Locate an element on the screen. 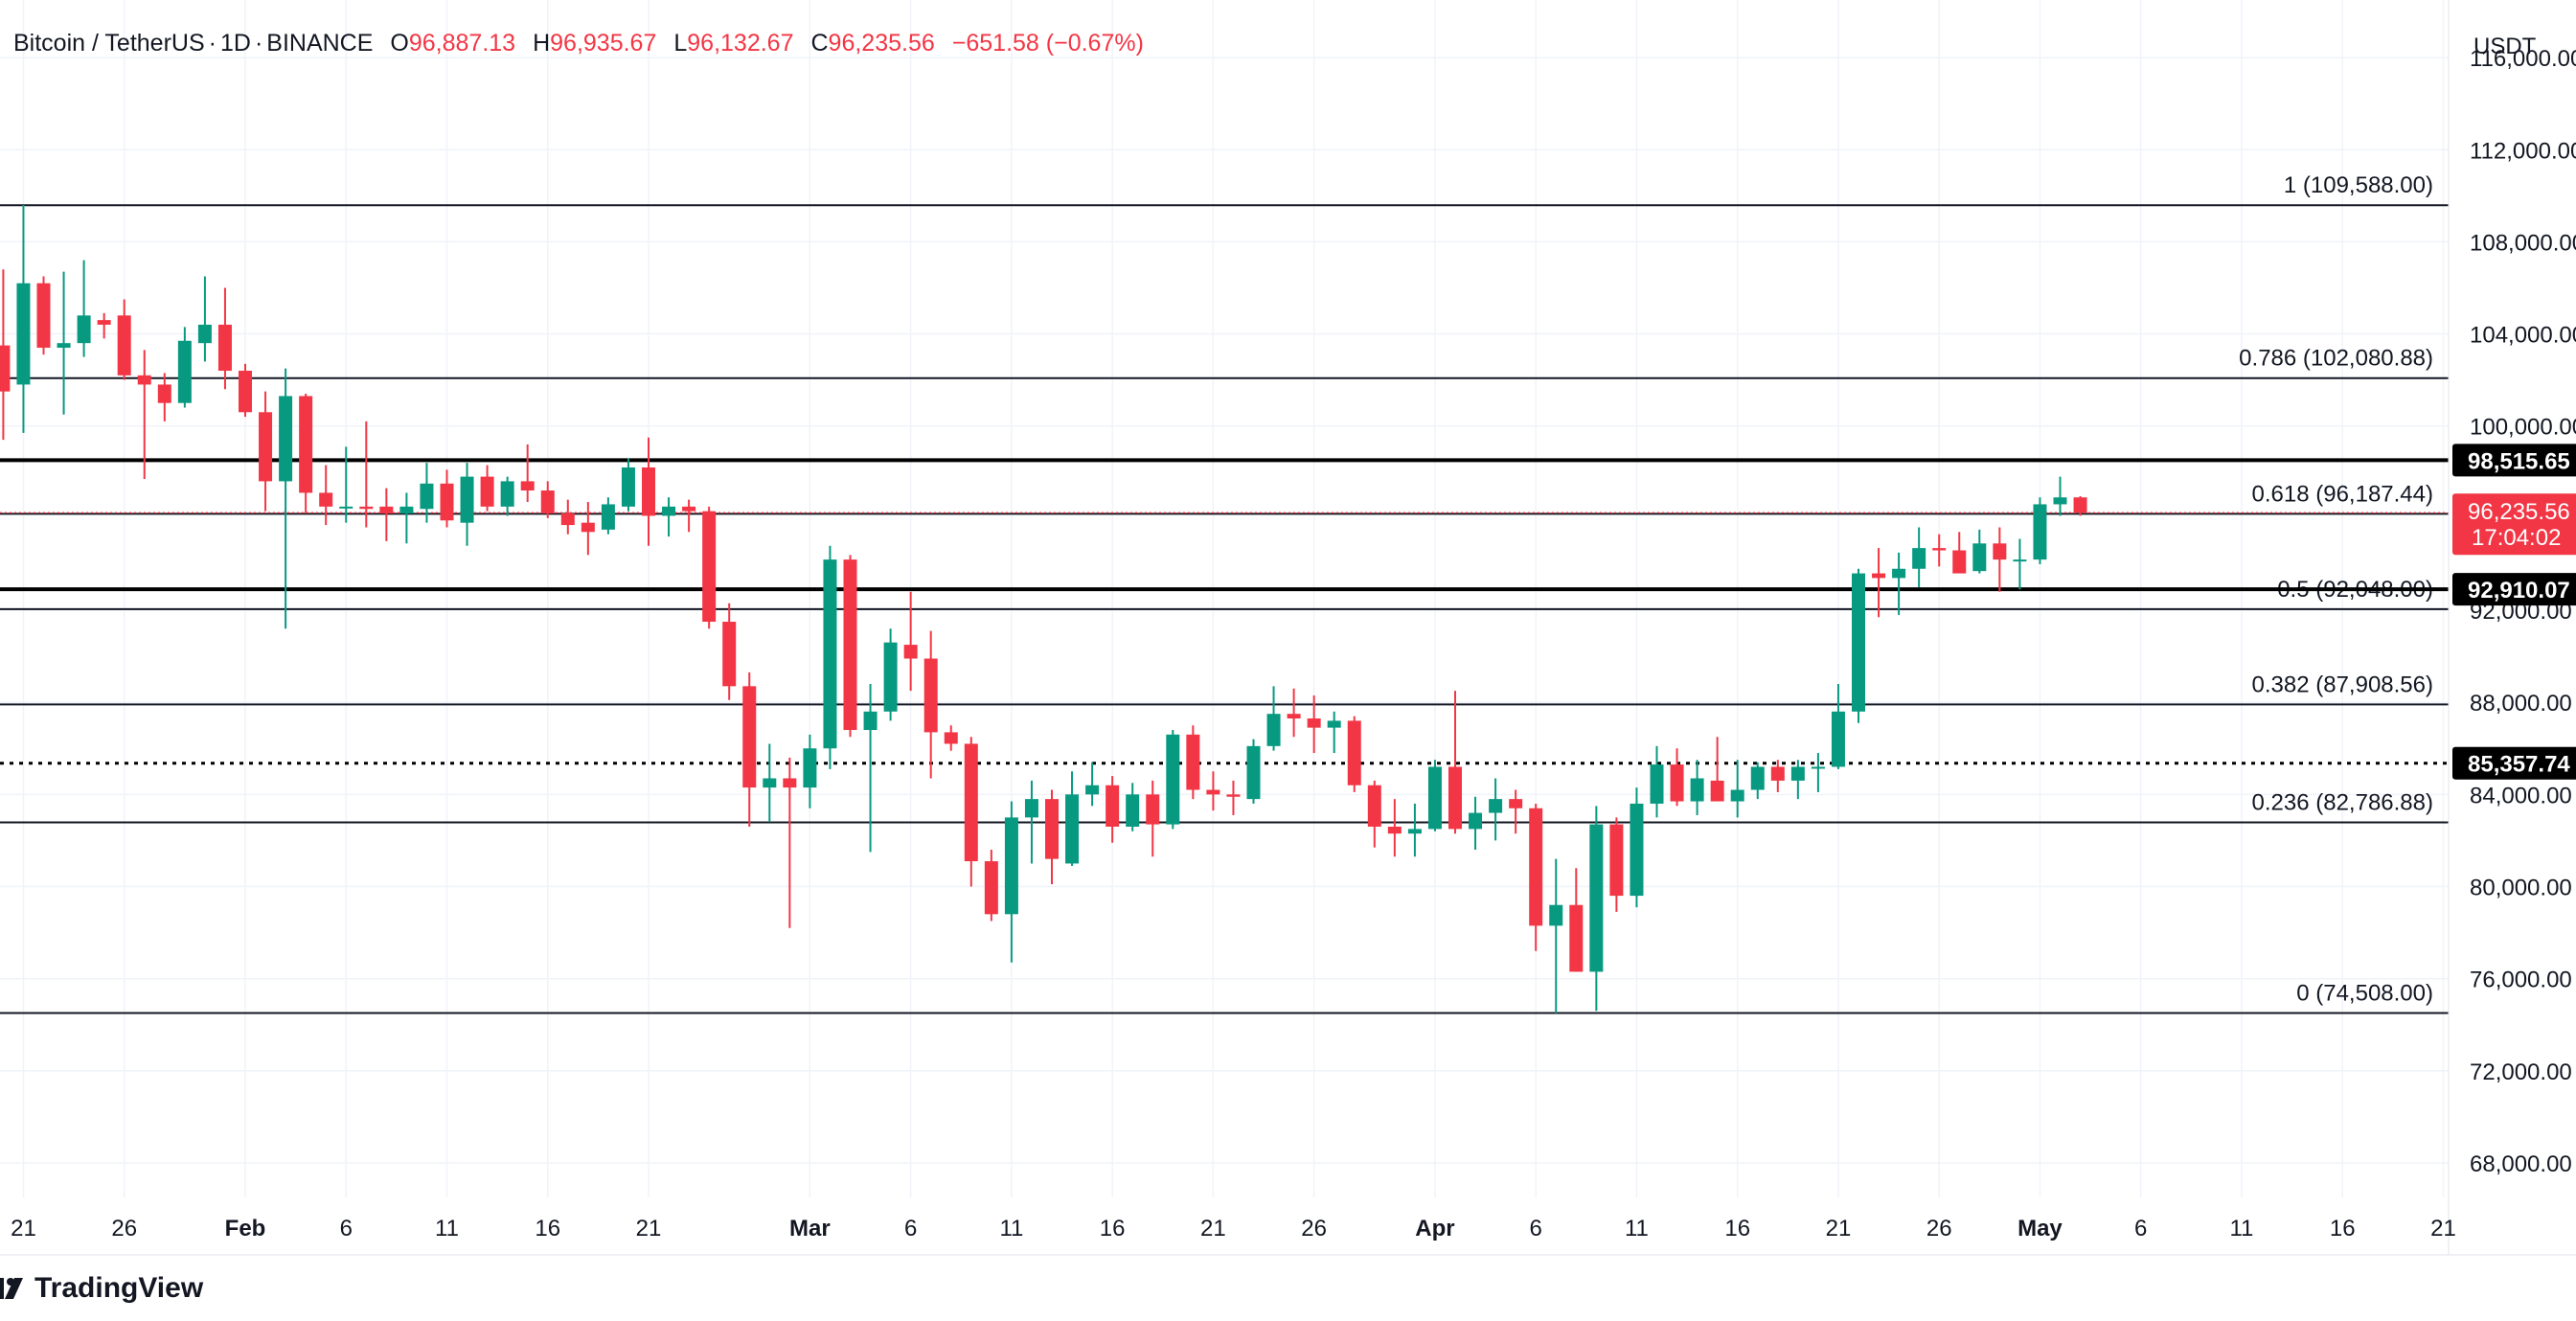  symbol-name: Bitcoin / TetherUS is located at coordinates (109, 43).